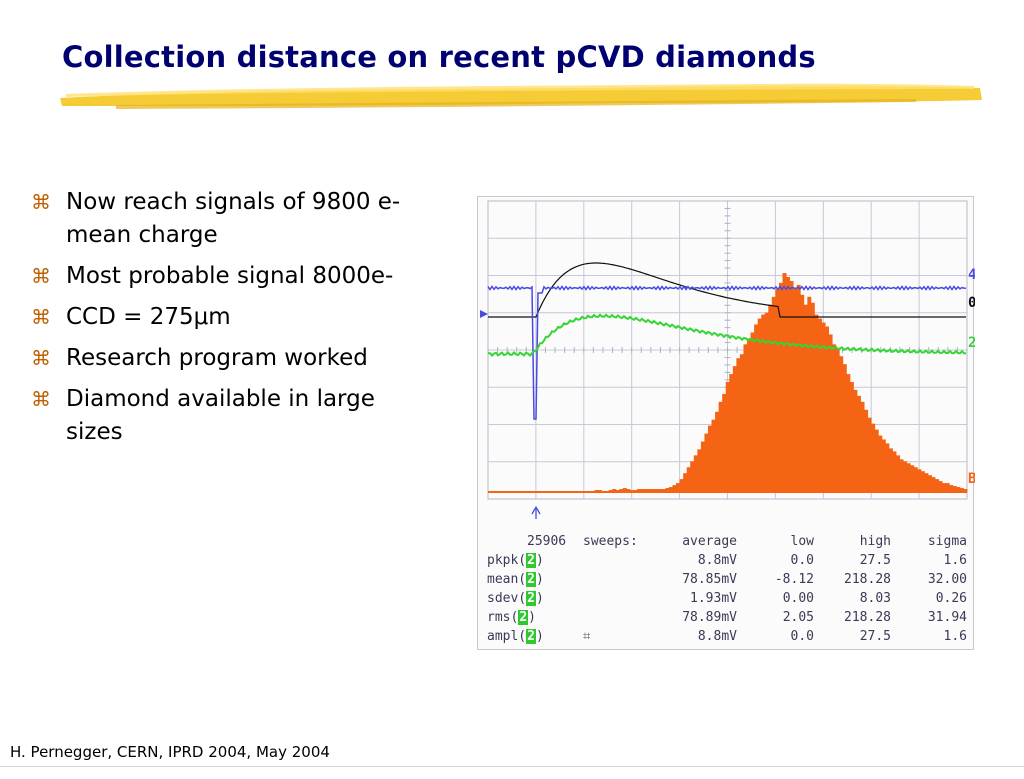 This screenshot has width=1024, height=779. Describe the element at coordinates (233, 218) in the screenshot. I see `bullet-text: Now reach signals of 9800 e- mean charge` at that location.